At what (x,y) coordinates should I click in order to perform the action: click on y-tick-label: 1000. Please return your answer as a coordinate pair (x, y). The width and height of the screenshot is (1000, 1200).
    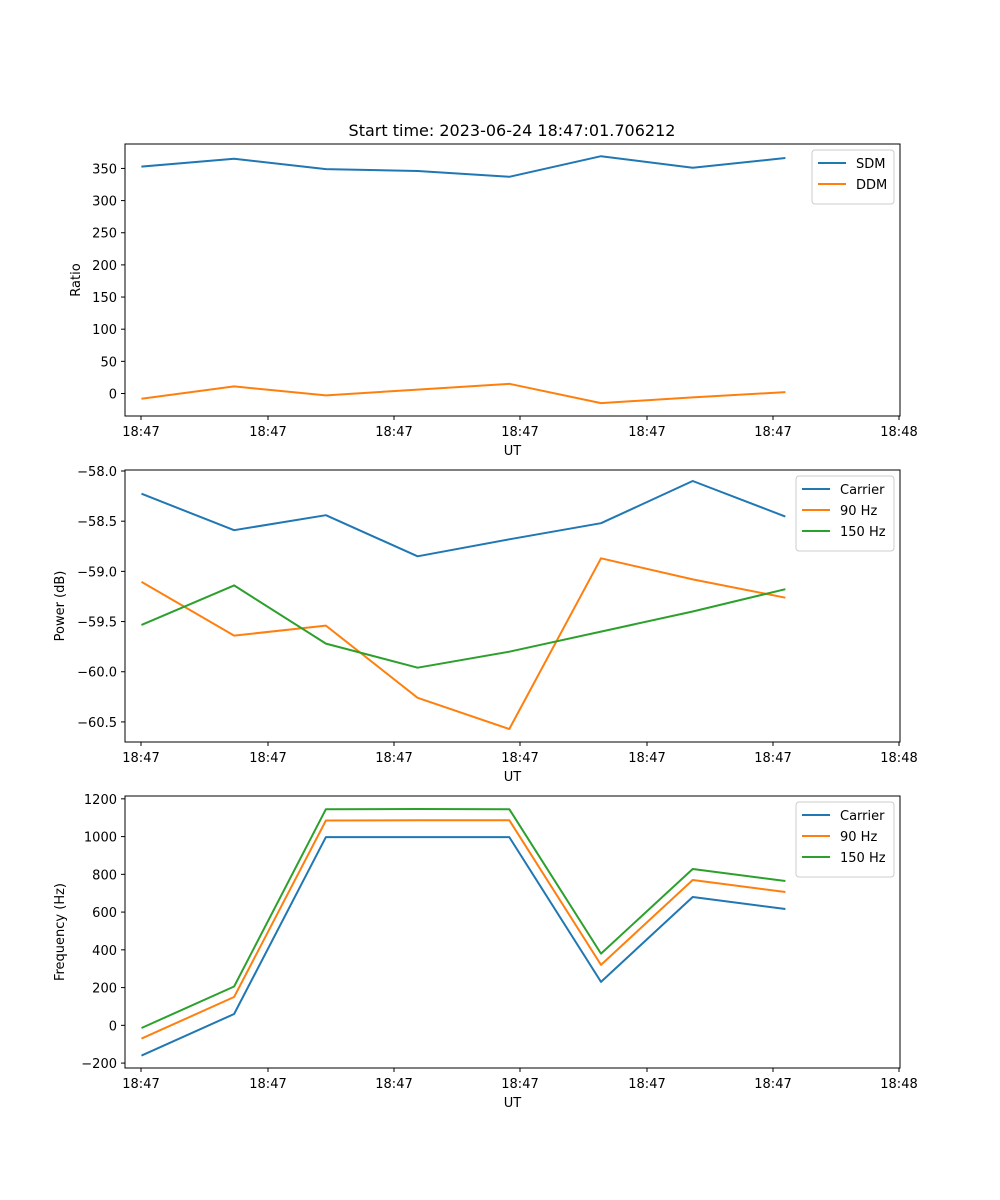
    Looking at the image, I should click on (100, 838).